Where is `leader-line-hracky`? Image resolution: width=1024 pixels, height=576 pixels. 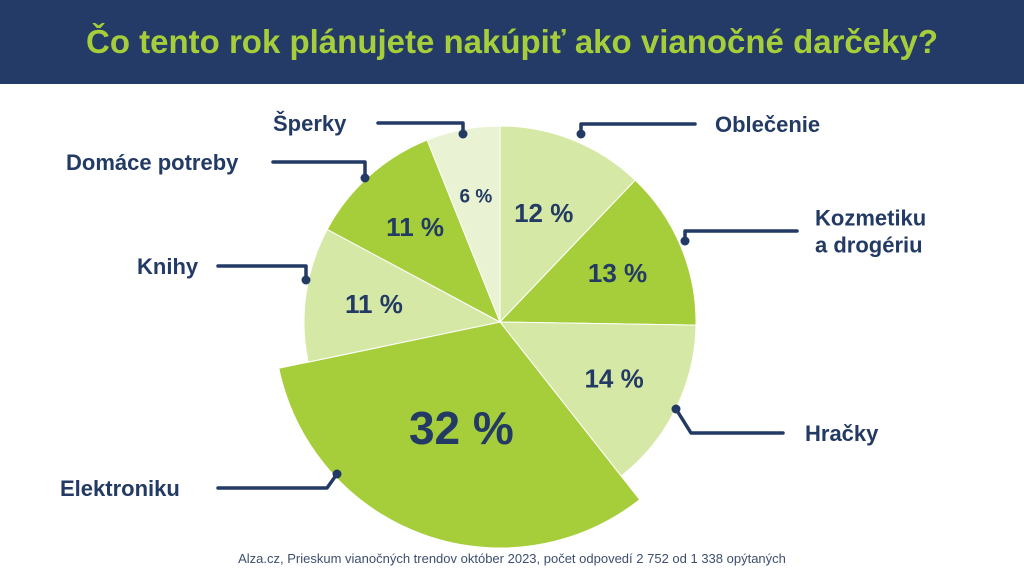 leader-line-hracky is located at coordinates (729, 421).